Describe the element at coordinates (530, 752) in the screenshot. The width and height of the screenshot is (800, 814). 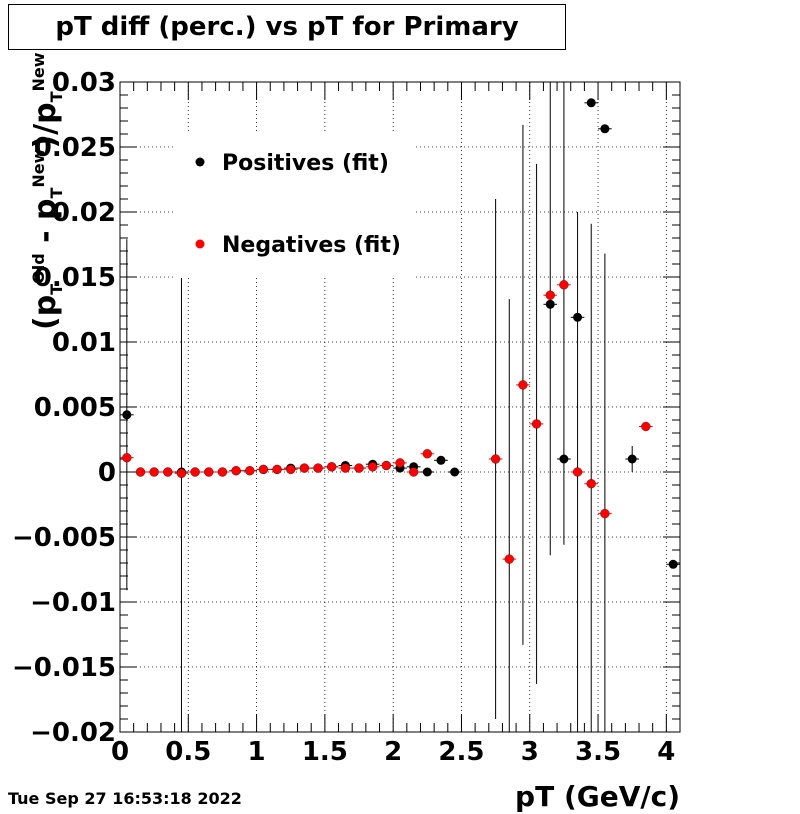
I see `x-tick-label: 3` at that location.